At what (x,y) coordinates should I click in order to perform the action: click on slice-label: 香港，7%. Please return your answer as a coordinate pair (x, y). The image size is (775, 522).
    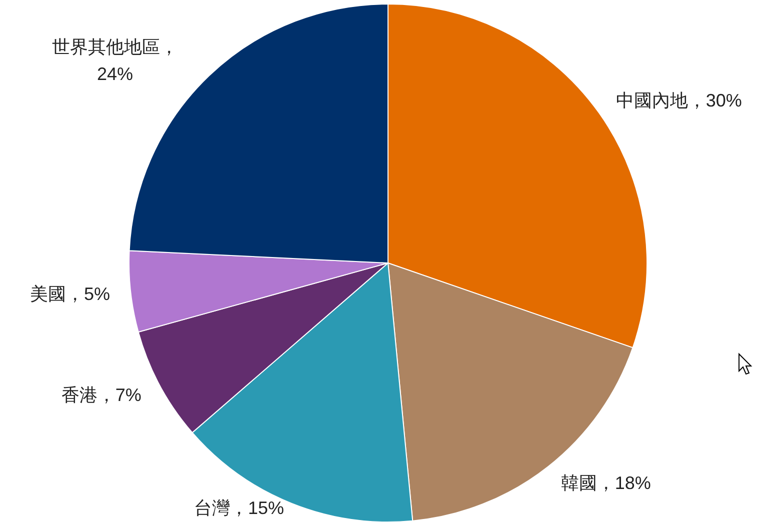
    Looking at the image, I should click on (101, 395).